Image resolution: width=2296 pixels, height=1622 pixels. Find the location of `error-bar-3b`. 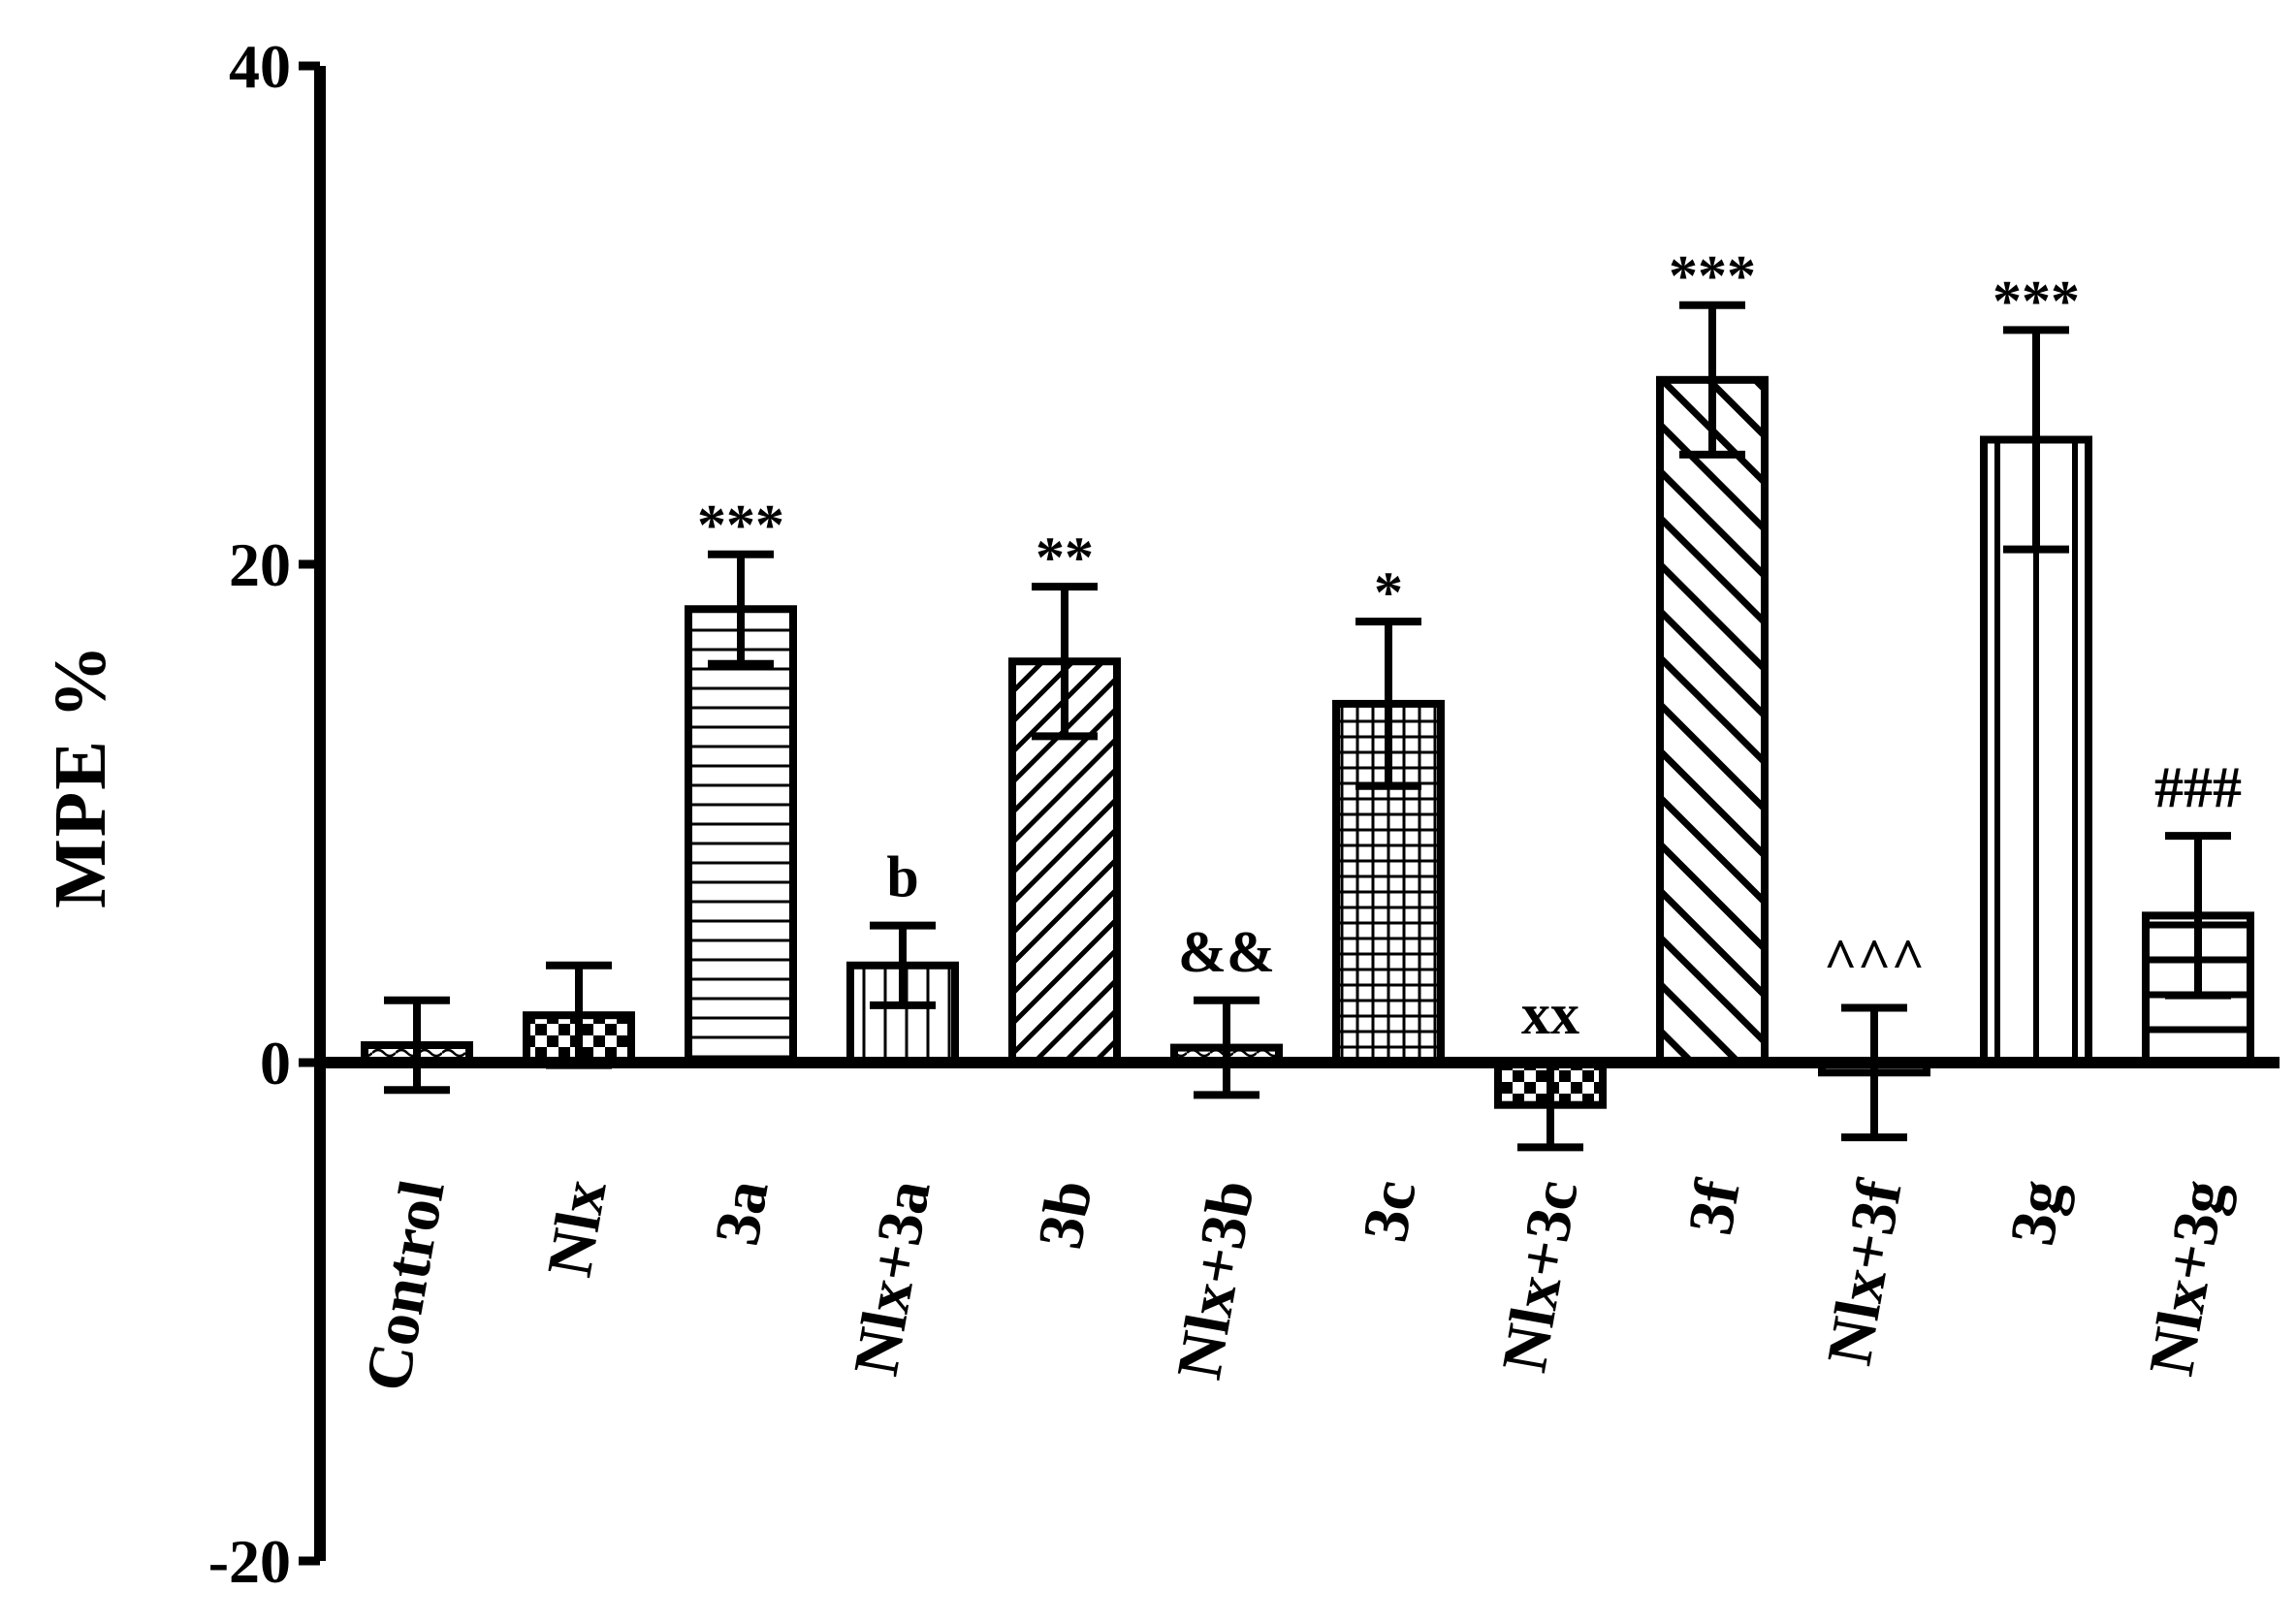

error-bar-3b is located at coordinates (1065, 662).